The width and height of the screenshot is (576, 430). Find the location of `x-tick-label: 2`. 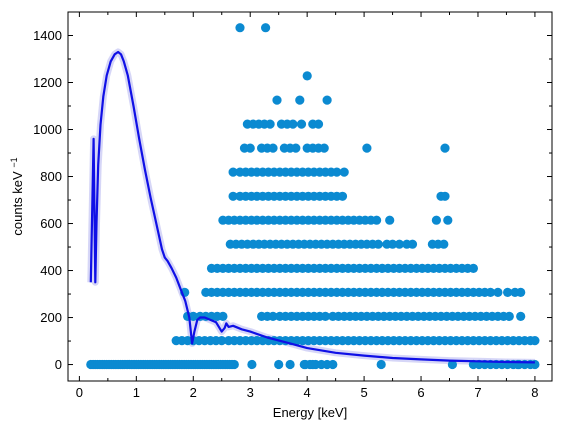

x-tick-label: 2 is located at coordinates (193, 392).